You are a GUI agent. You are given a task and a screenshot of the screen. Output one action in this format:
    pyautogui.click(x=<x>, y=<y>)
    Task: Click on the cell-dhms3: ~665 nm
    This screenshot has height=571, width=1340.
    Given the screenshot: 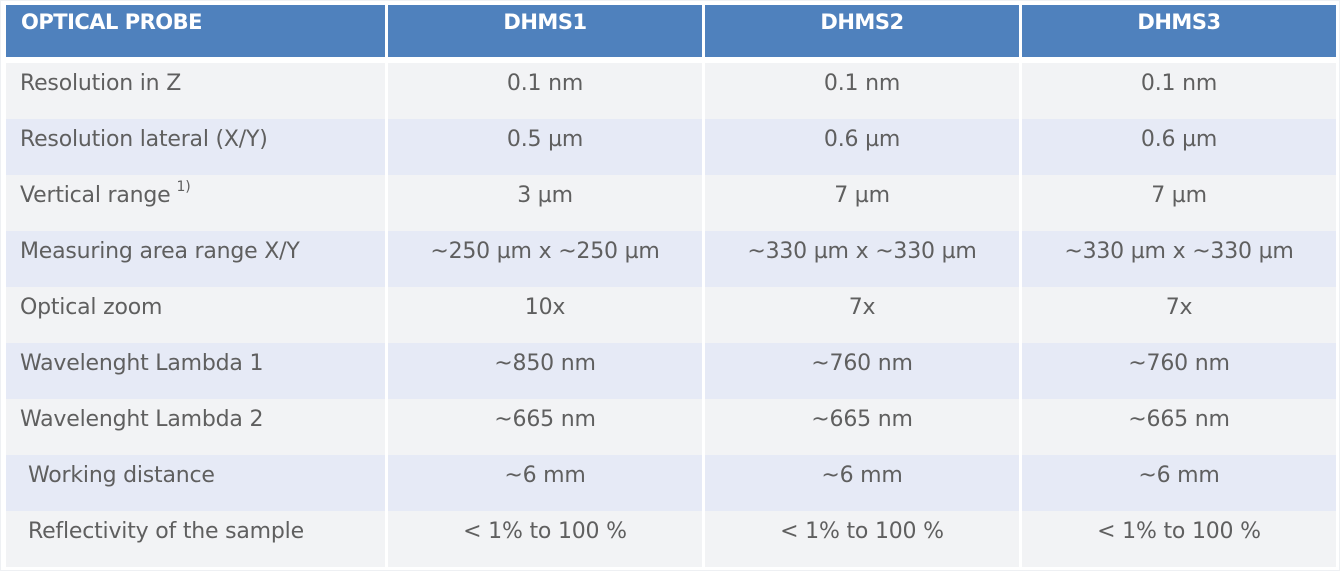 What is the action you would take?
    pyautogui.click(x=1179, y=427)
    